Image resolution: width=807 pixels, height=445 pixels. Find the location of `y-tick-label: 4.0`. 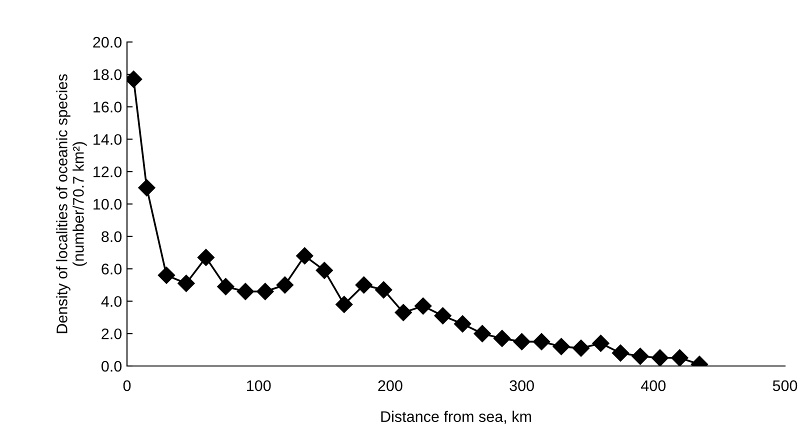

y-tick-label: 4.0 is located at coordinates (111, 301).